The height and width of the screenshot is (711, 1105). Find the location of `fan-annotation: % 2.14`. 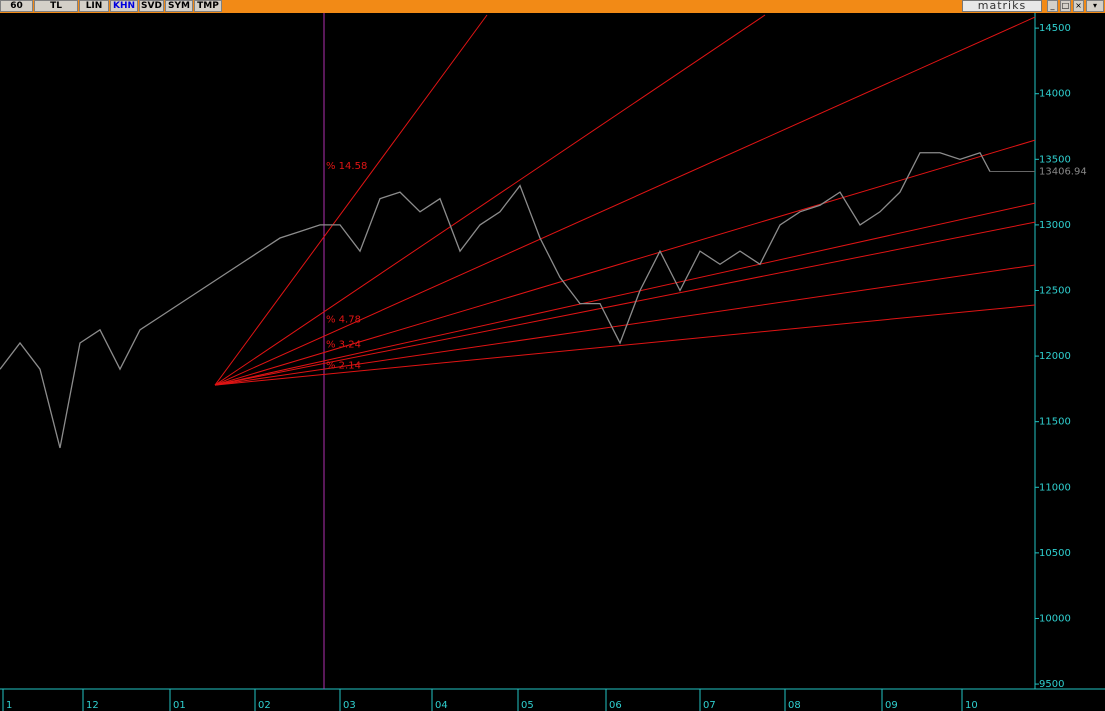

fan-annotation: % 2.14 is located at coordinates (343, 365).